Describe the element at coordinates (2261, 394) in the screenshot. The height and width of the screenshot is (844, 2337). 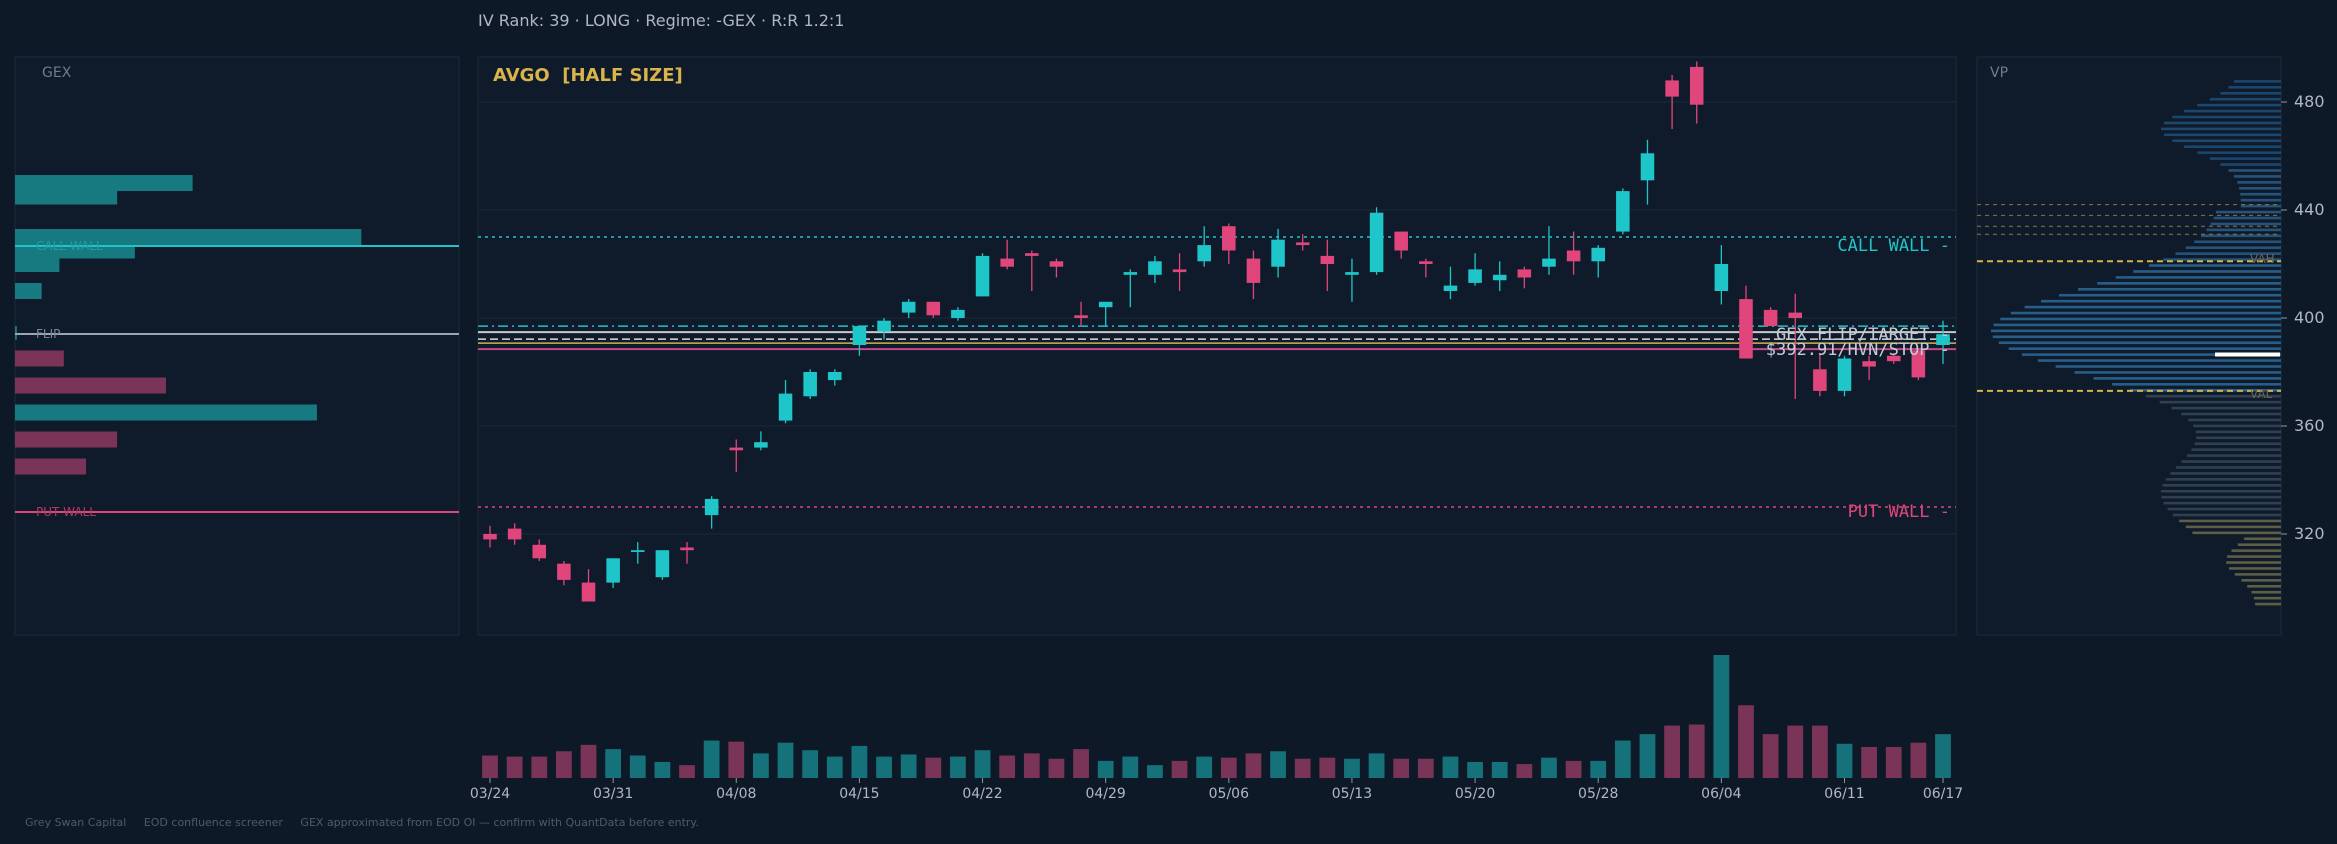
I see `val-label: VAL` at that location.